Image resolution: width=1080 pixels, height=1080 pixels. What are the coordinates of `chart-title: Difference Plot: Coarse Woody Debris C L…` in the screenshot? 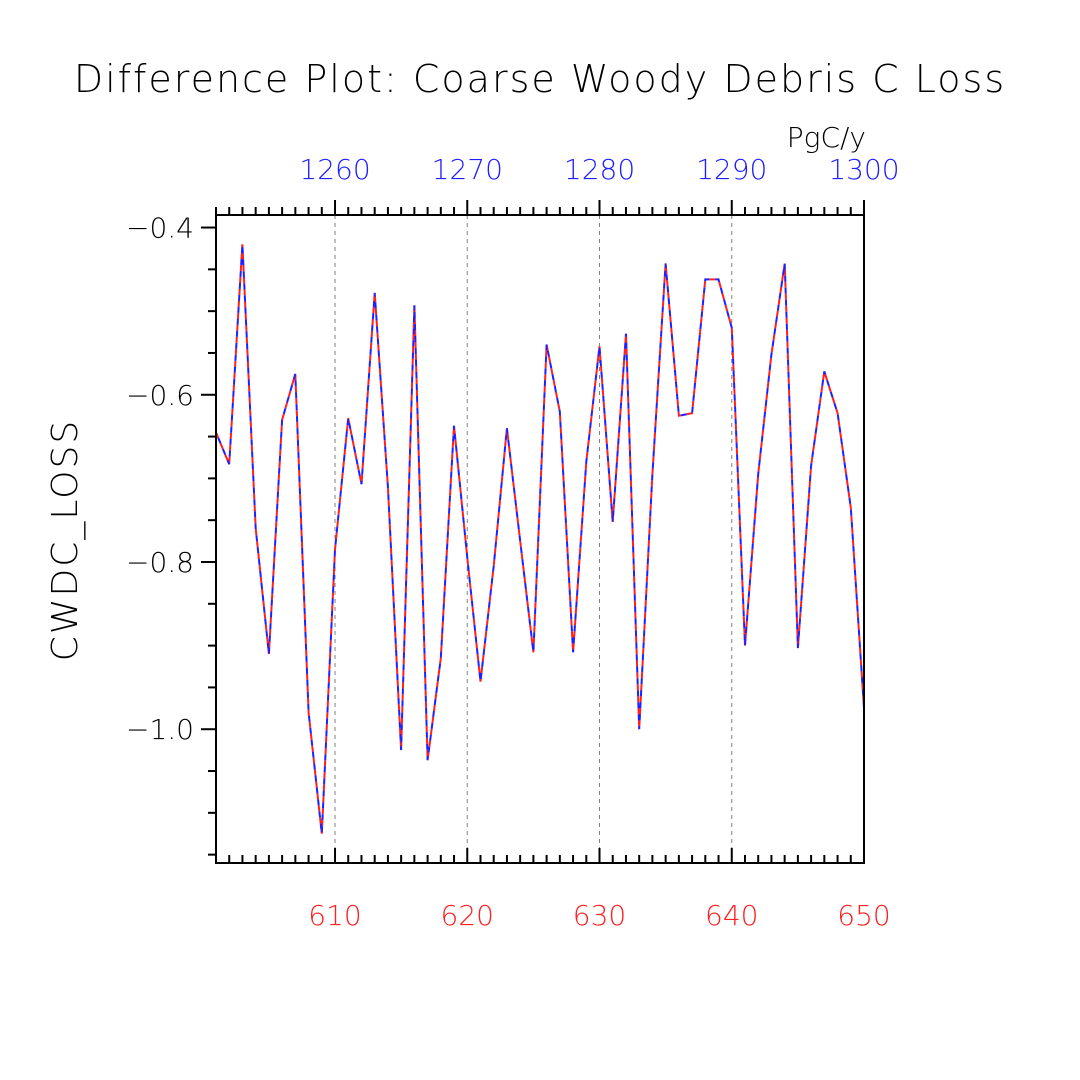 It's located at (540, 79).